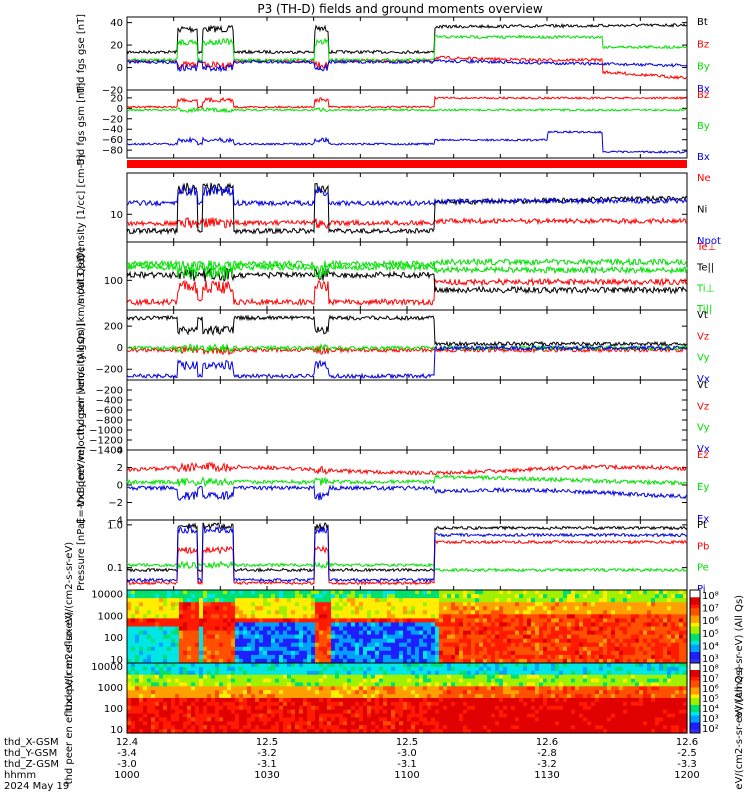 Image resolution: width=750 pixels, height=800 pixels. What do you see at coordinates (112, 151) in the screenshot?
I see `ytick-label: −80` at bounding box center [112, 151].